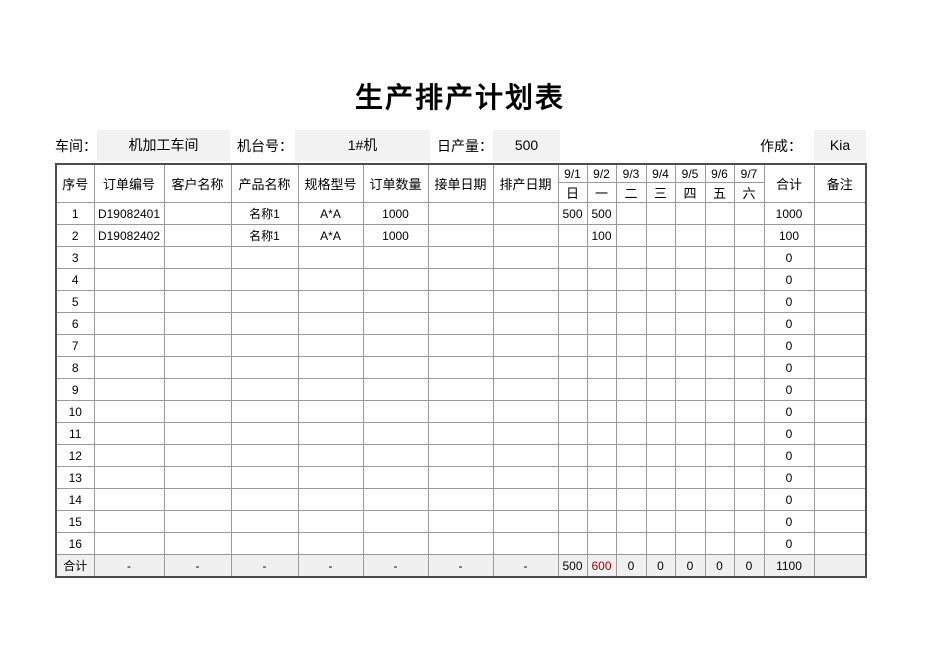  What do you see at coordinates (75, 367) in the screenshot?
I see `cell-no: 8` at bounding box center [75, 367].